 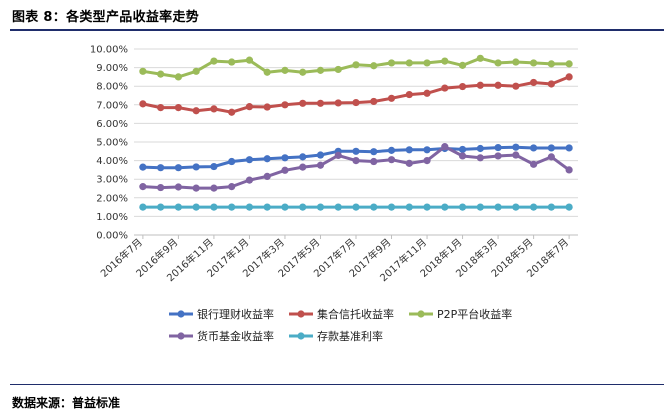 What do you see at coordinates (235, 314) in the screenshot?
I see `legend-label: 银行理财收益率` at bounding box center [235, 314].